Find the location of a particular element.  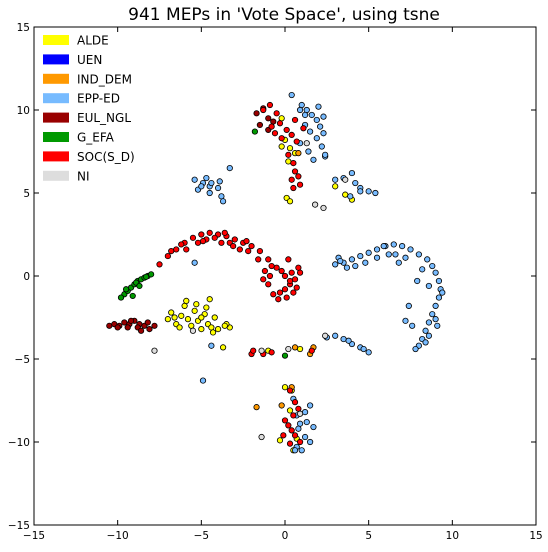

y-tick-label: 15 is located at coordinates (23, 28).